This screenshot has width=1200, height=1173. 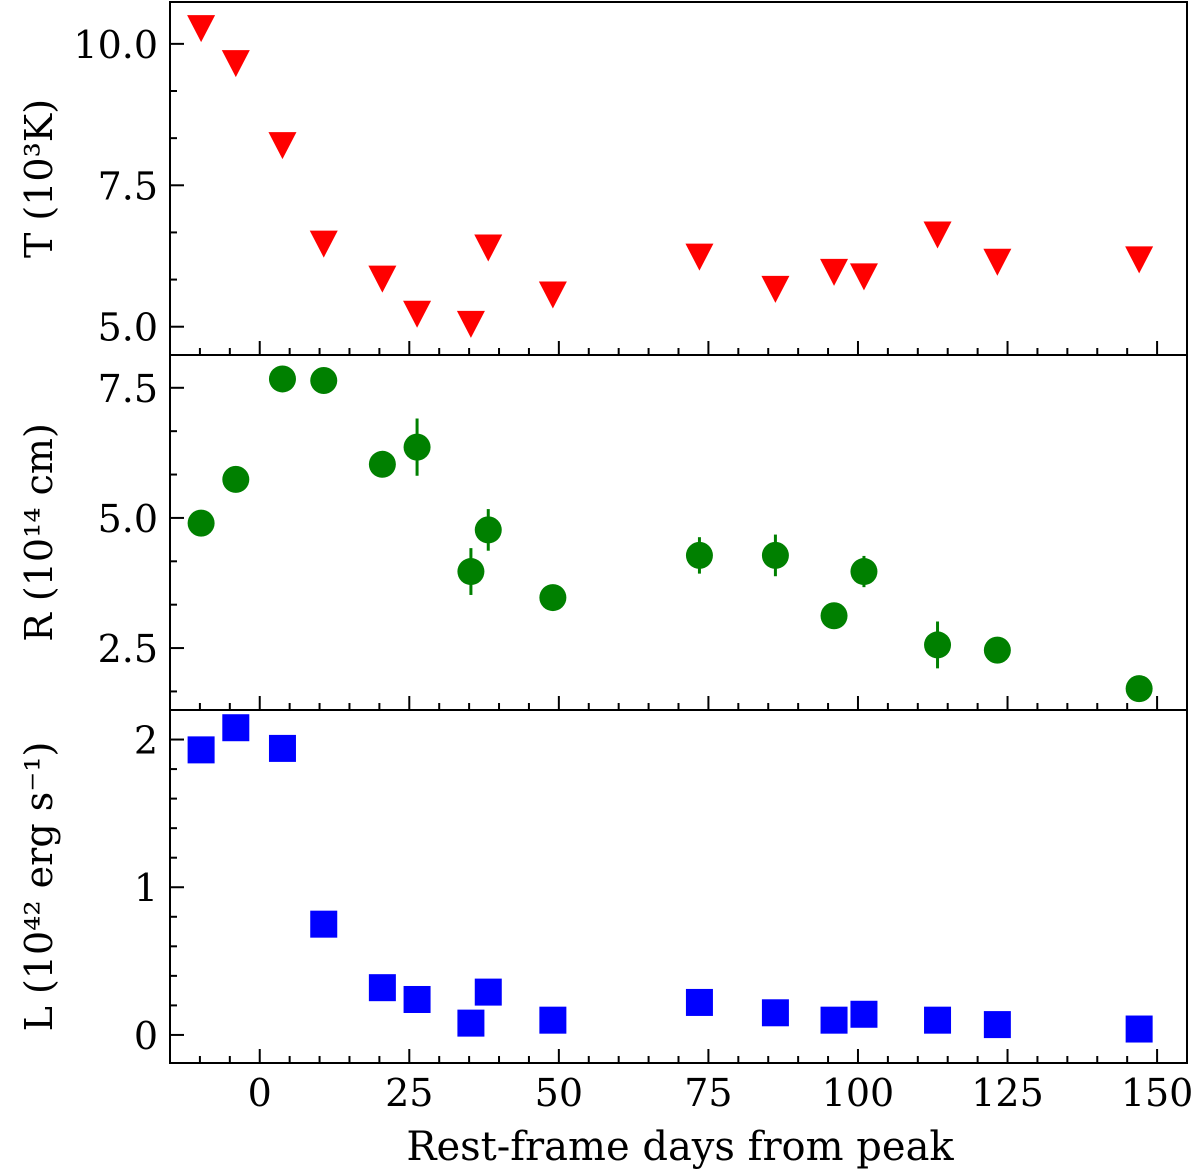 What do you see at coordinates (39, 887) in the screenshot?
I see `y-axis-label: L (10⁴² erg s⁻¹)` at bounding box center [39, 887].